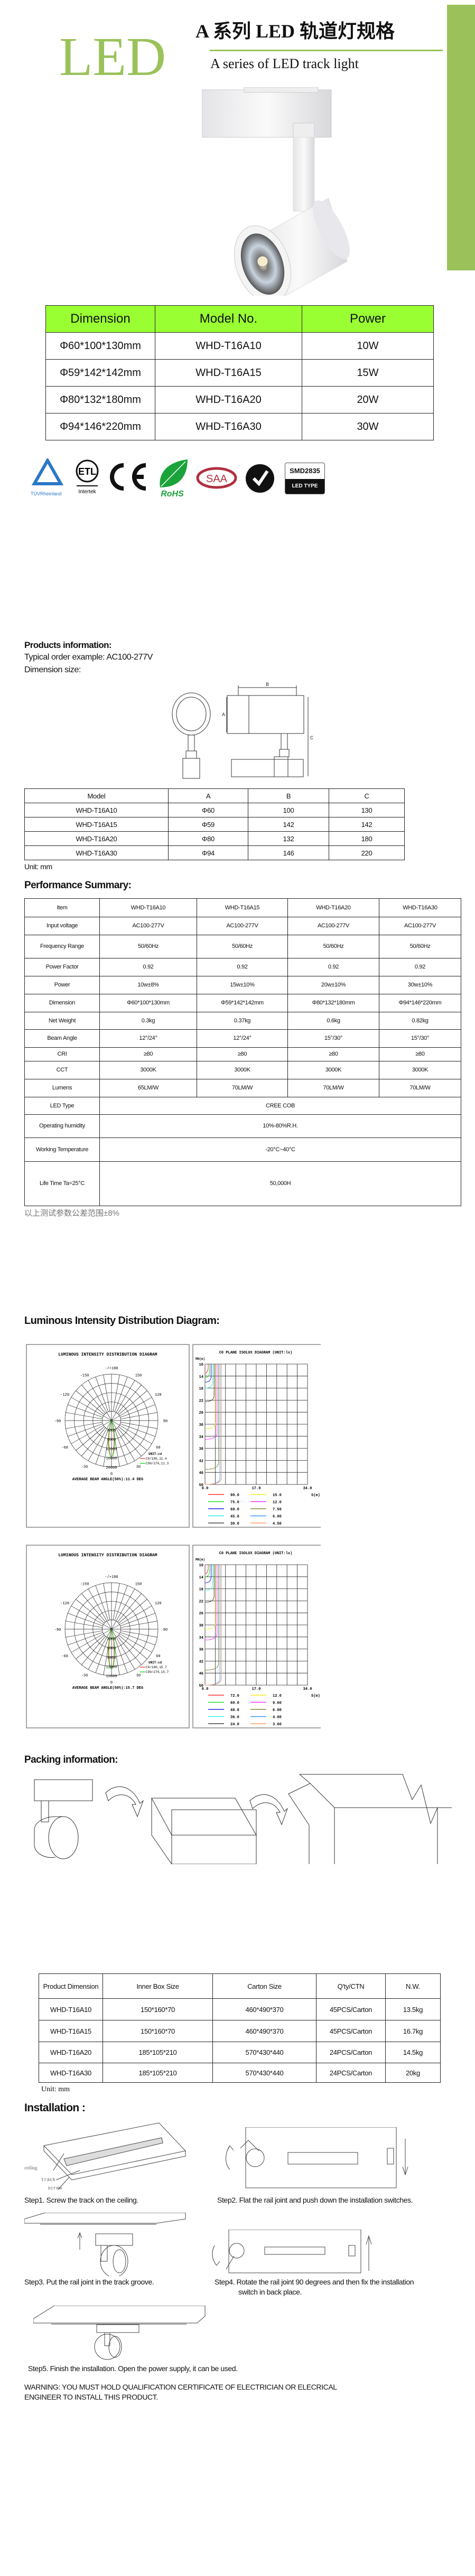 The width and height of the screenshot is (475, 2576). Describe the element at coordinates (71, 2052) in the screenshot. I see `table-cell: WHD-T16A20` at that location.